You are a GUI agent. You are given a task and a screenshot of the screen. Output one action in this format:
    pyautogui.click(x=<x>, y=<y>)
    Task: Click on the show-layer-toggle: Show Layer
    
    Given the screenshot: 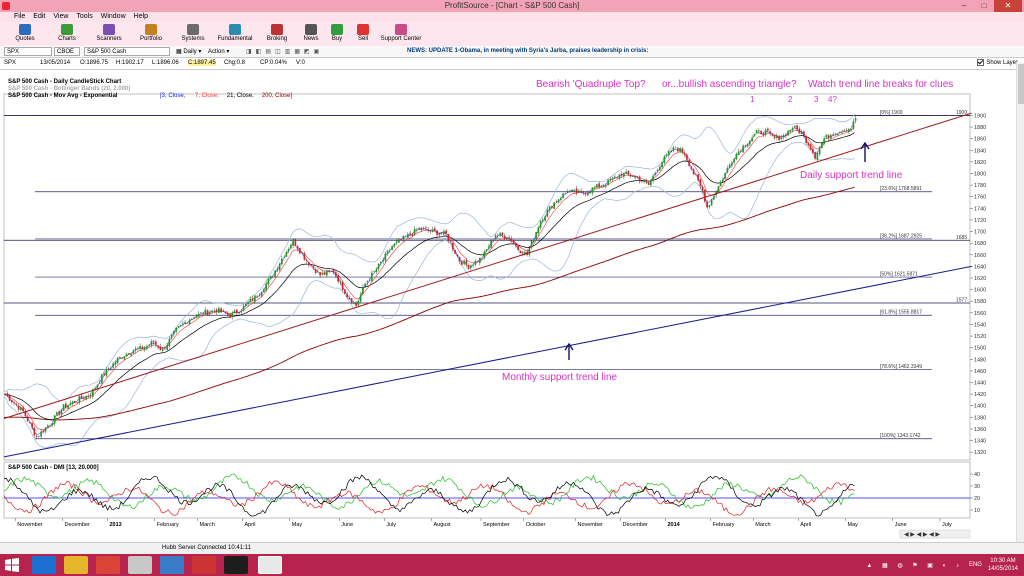 What is the action you would take?
    pyautogui.click(x=997, y=62)
    